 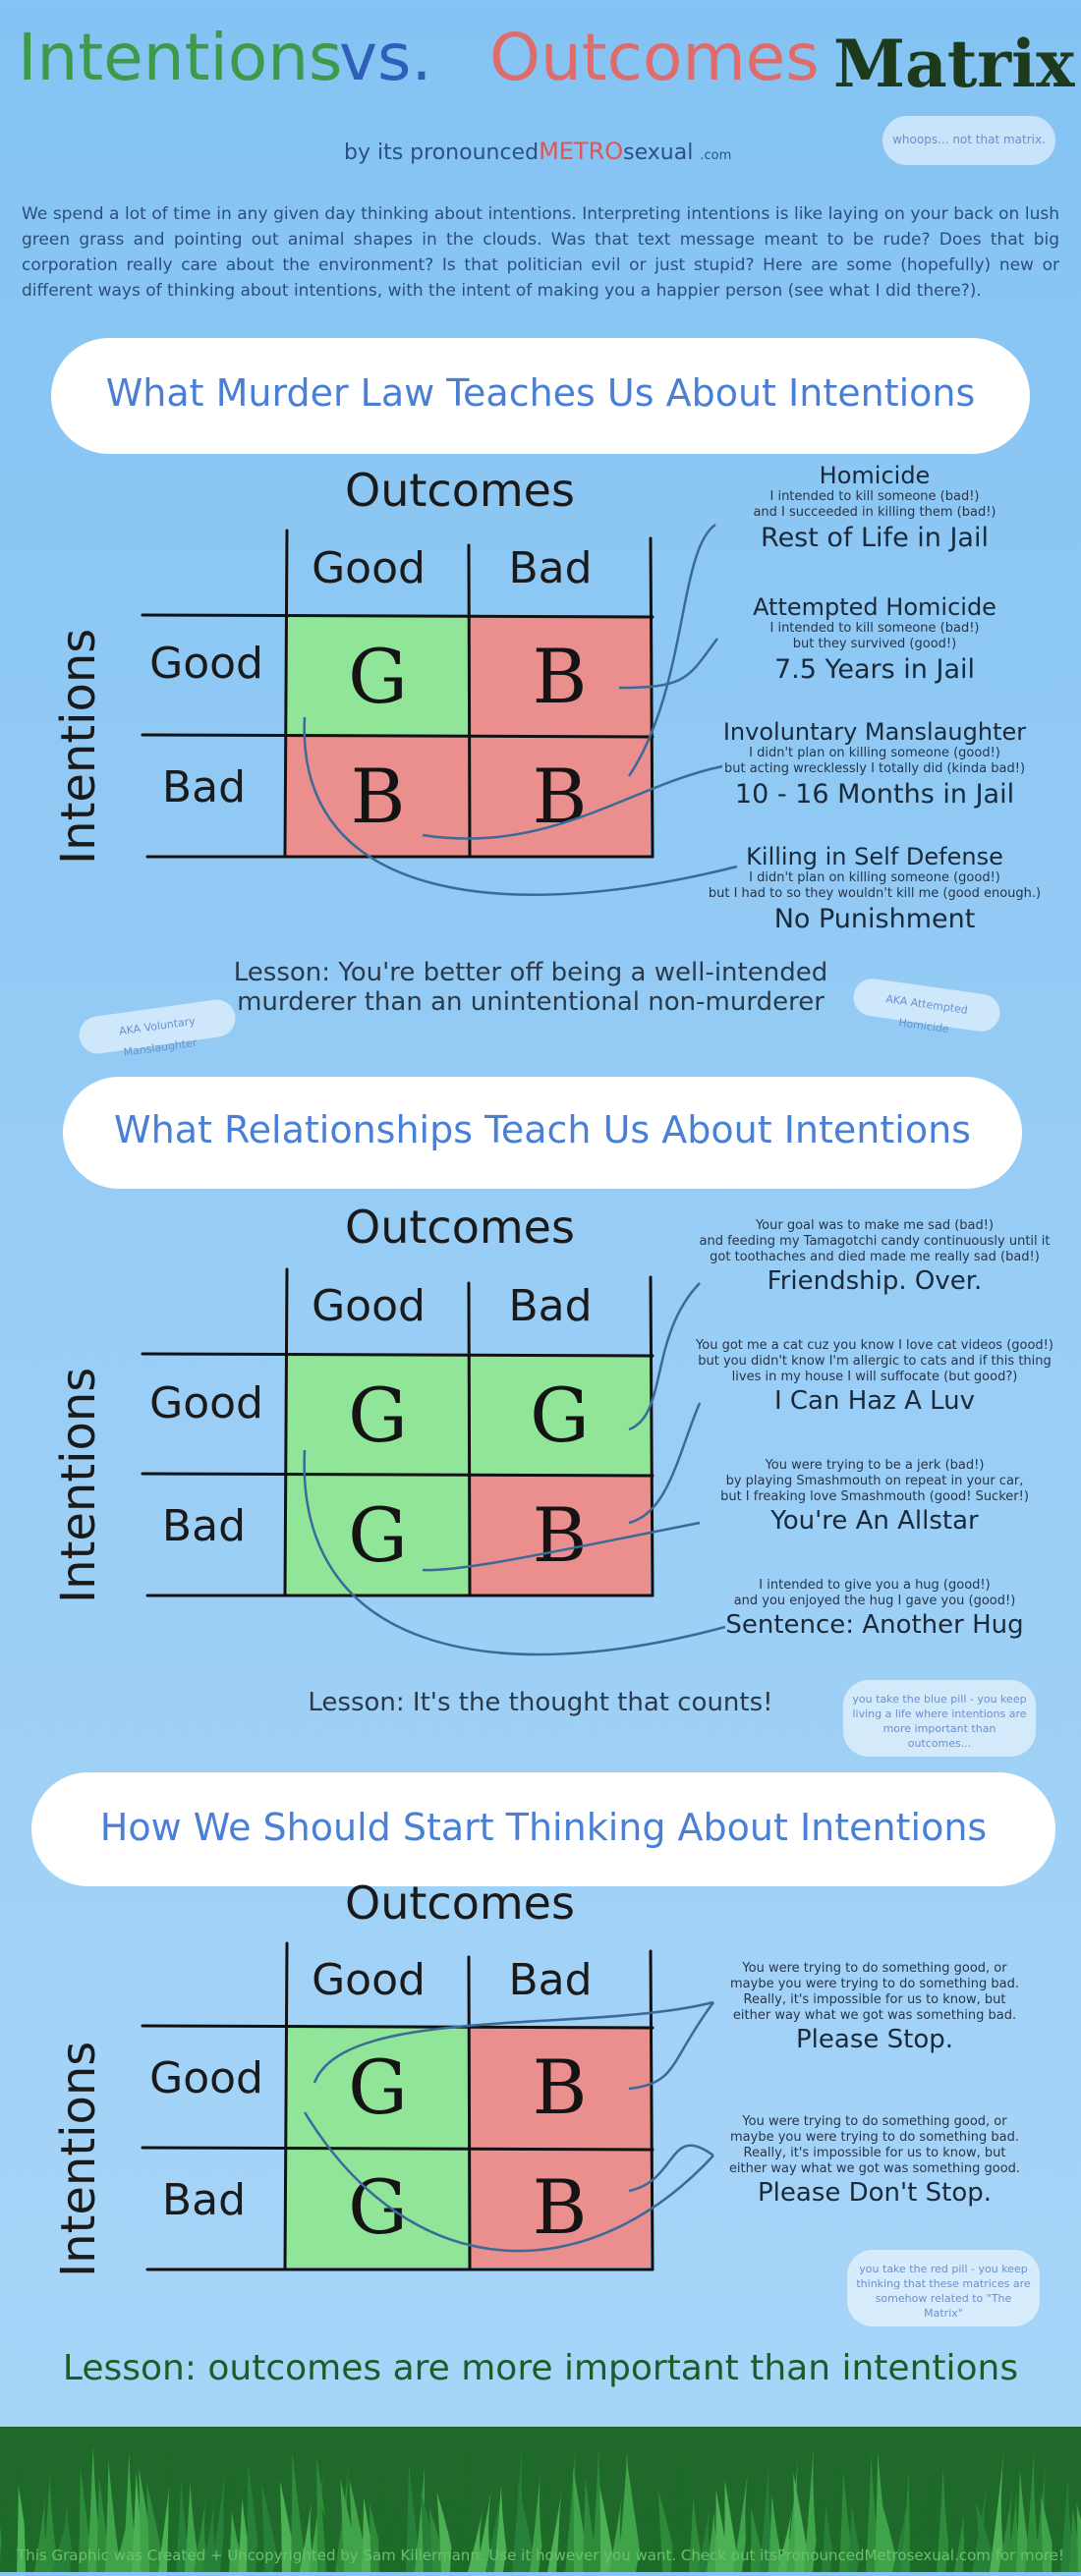 What do you see at coordinates (560, 677) in the screenshot?
I see `s1-cell-good-bad: B` at bounding box center [560, 677].